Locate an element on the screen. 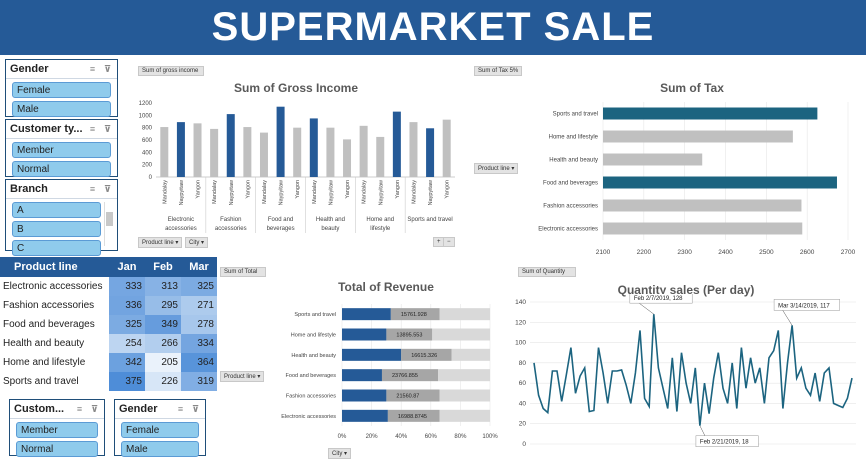  x-tick-label: 2500 is located at coordinates (766, 252).